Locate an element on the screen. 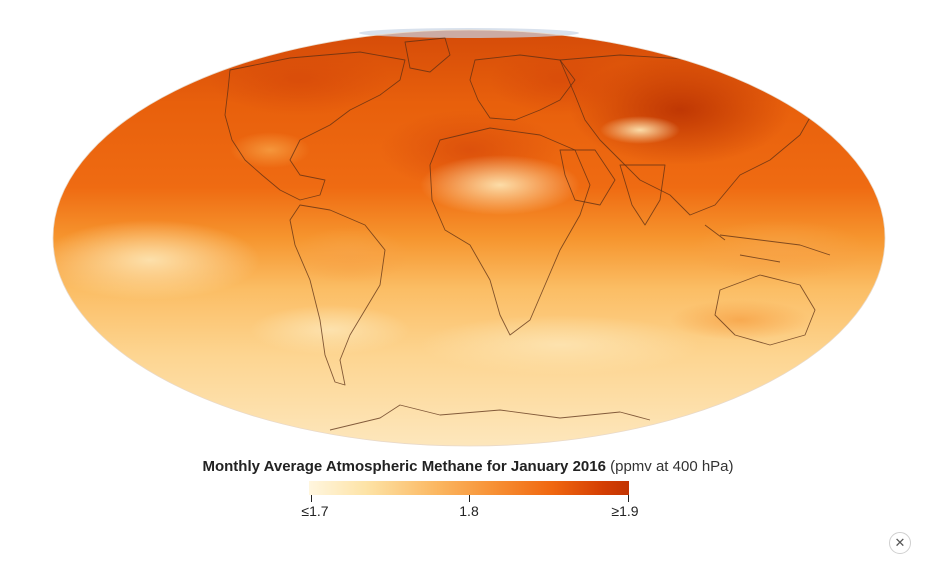  legend-label-high: ≥1.9 is located at coordinates (625, 511).